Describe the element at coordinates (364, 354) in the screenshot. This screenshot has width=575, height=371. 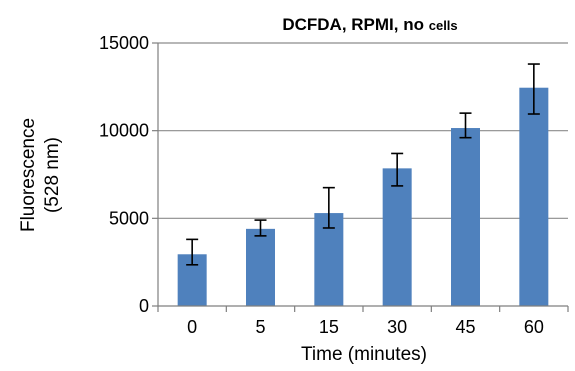
I see `x-axis-label: Time (minutes)` at that location.